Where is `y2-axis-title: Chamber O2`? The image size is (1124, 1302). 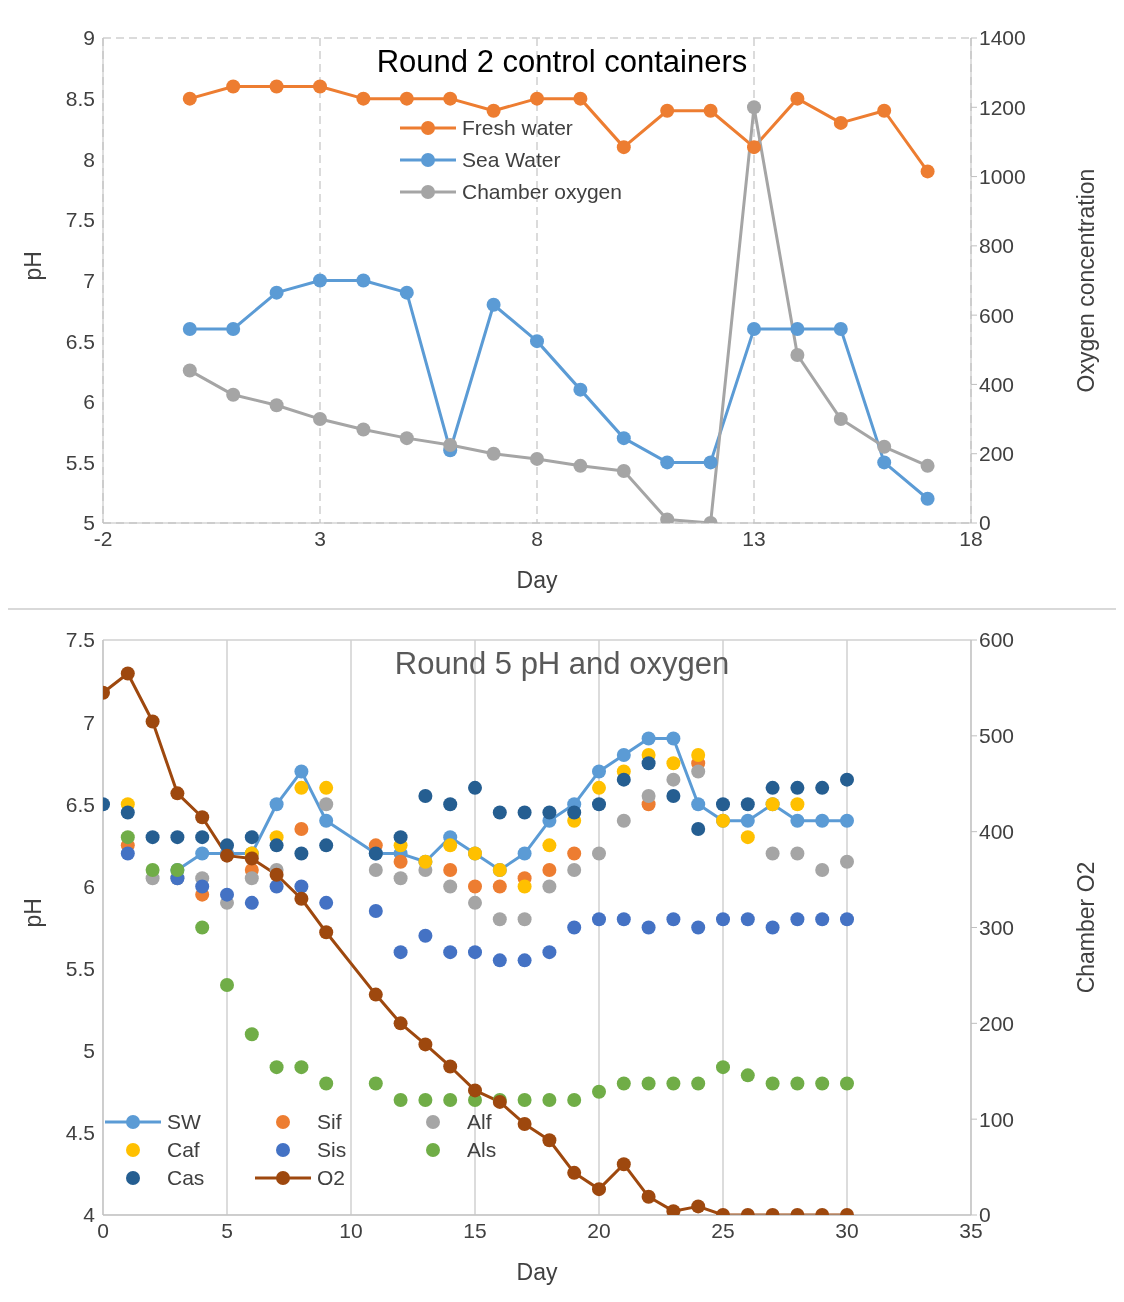
y2-axis-title: Chamber O2 is located at coordinates (1086, 927).